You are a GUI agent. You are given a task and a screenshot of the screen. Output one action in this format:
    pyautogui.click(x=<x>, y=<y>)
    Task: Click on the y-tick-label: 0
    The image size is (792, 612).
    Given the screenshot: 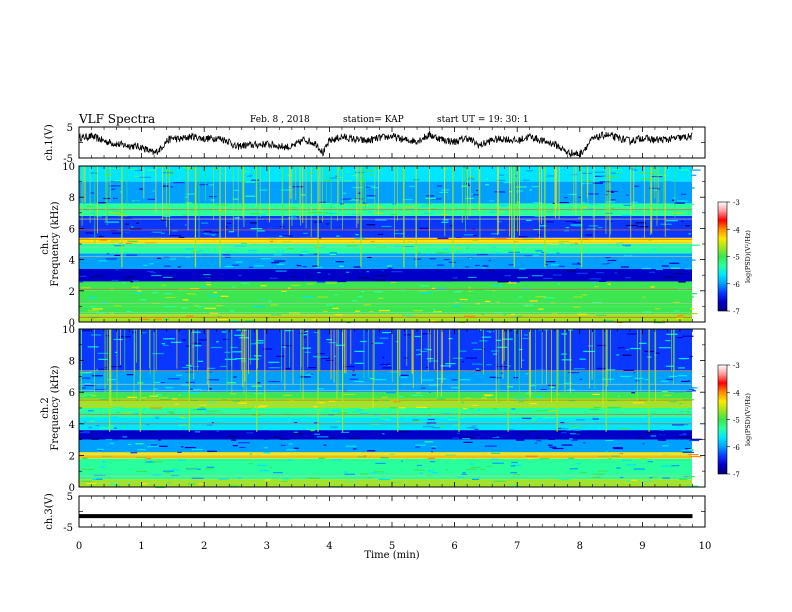 What is the action you would take?
    pyautogui.click(x=72, y=323)
    